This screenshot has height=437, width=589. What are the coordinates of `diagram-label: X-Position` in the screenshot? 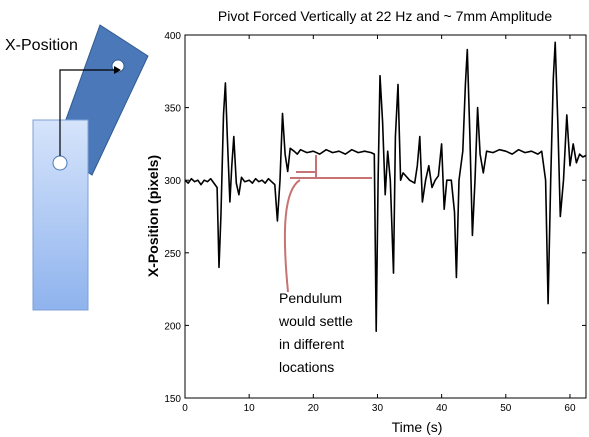 It's located at (41, 45).